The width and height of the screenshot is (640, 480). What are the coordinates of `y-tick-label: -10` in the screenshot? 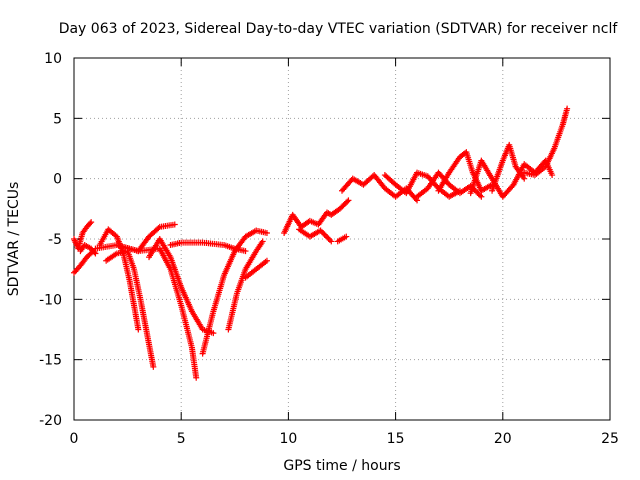 It's located at (50, 300).